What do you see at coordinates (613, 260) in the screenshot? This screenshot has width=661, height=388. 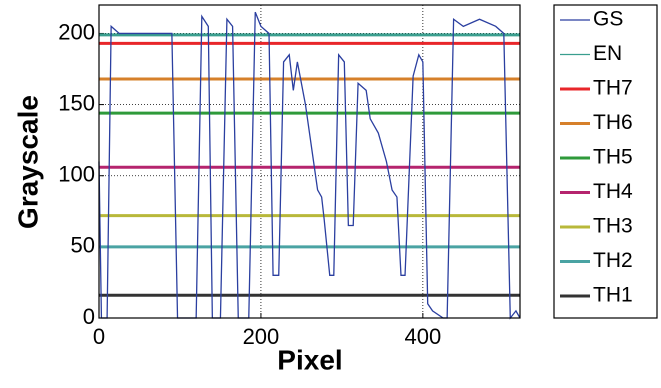 I see `legend-label: TH2` at bounding box center [613, 260].